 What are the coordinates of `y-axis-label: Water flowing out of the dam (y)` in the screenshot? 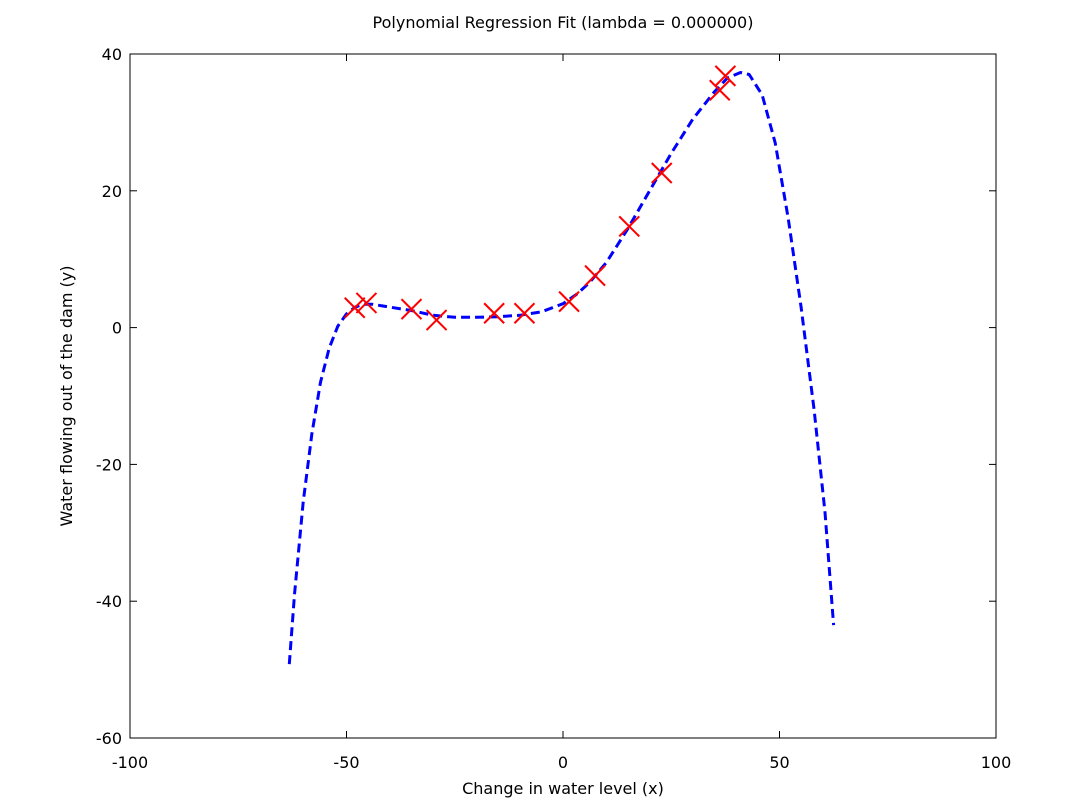 It's located at (66, 396).